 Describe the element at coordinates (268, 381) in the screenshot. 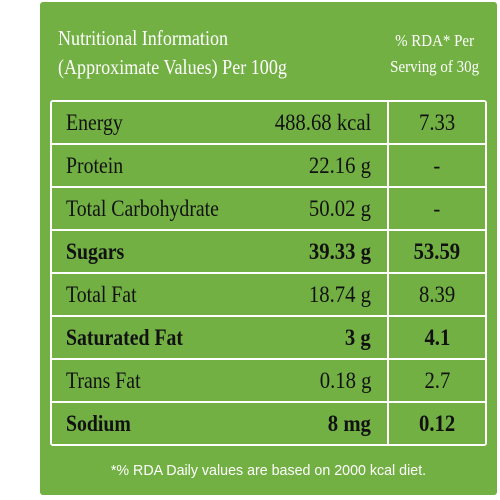

I see `table-row-trans-fat: Trans Fat 0.18 g 2.7` at that location.